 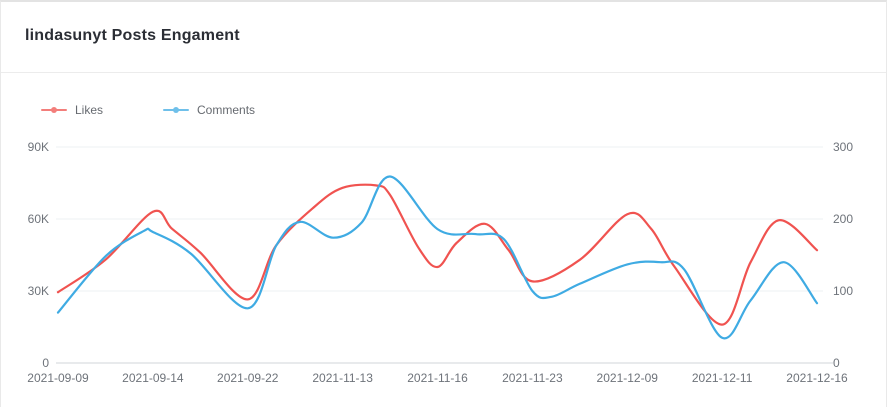 What do you see at coordinates (153, 378) in the screenshot?
I see `x-axis-tick-label: 2021-09-14` at bounding box center [153, 378].